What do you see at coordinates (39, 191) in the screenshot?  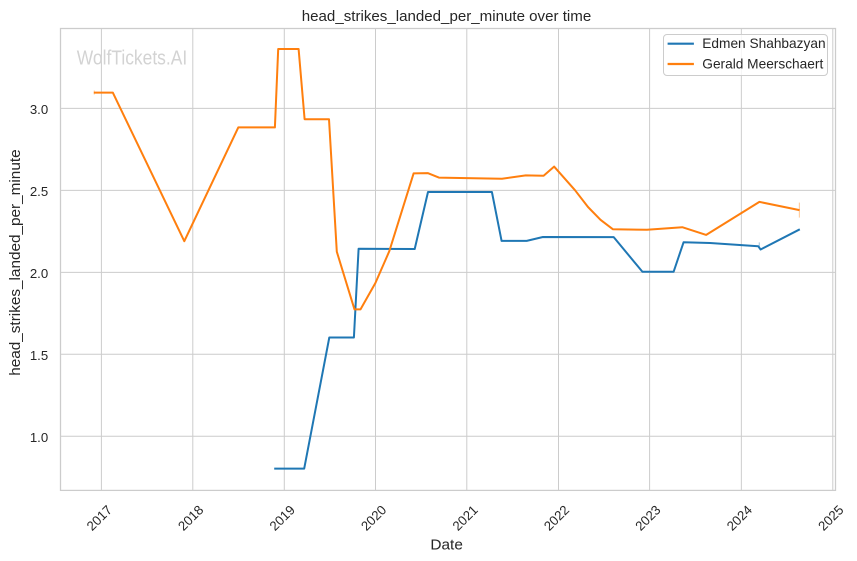 I see `svg-text: 2.5` at bounding box center [39, 191].